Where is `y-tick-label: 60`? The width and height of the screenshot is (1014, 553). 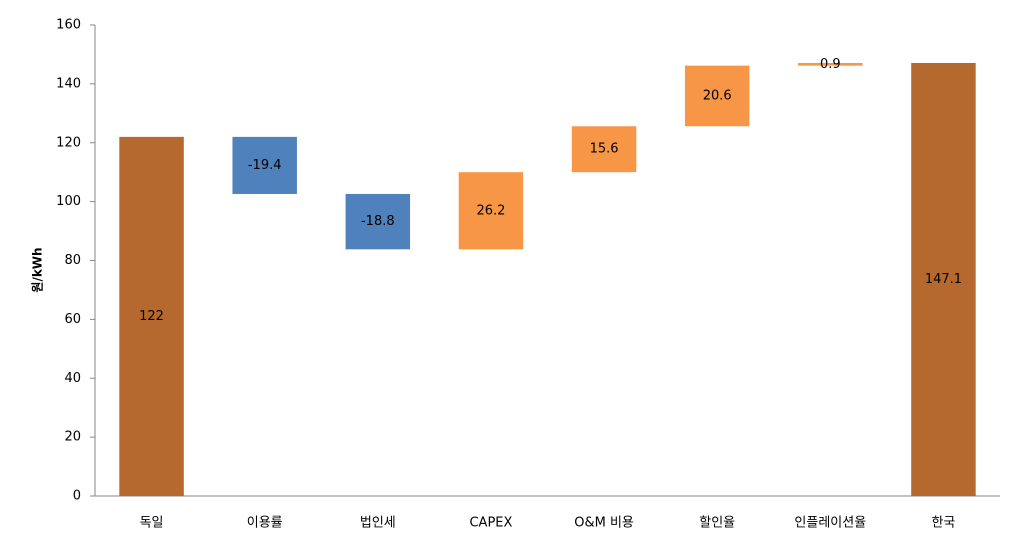 y-tick-label: 60 is located at coordinates (72, 319).